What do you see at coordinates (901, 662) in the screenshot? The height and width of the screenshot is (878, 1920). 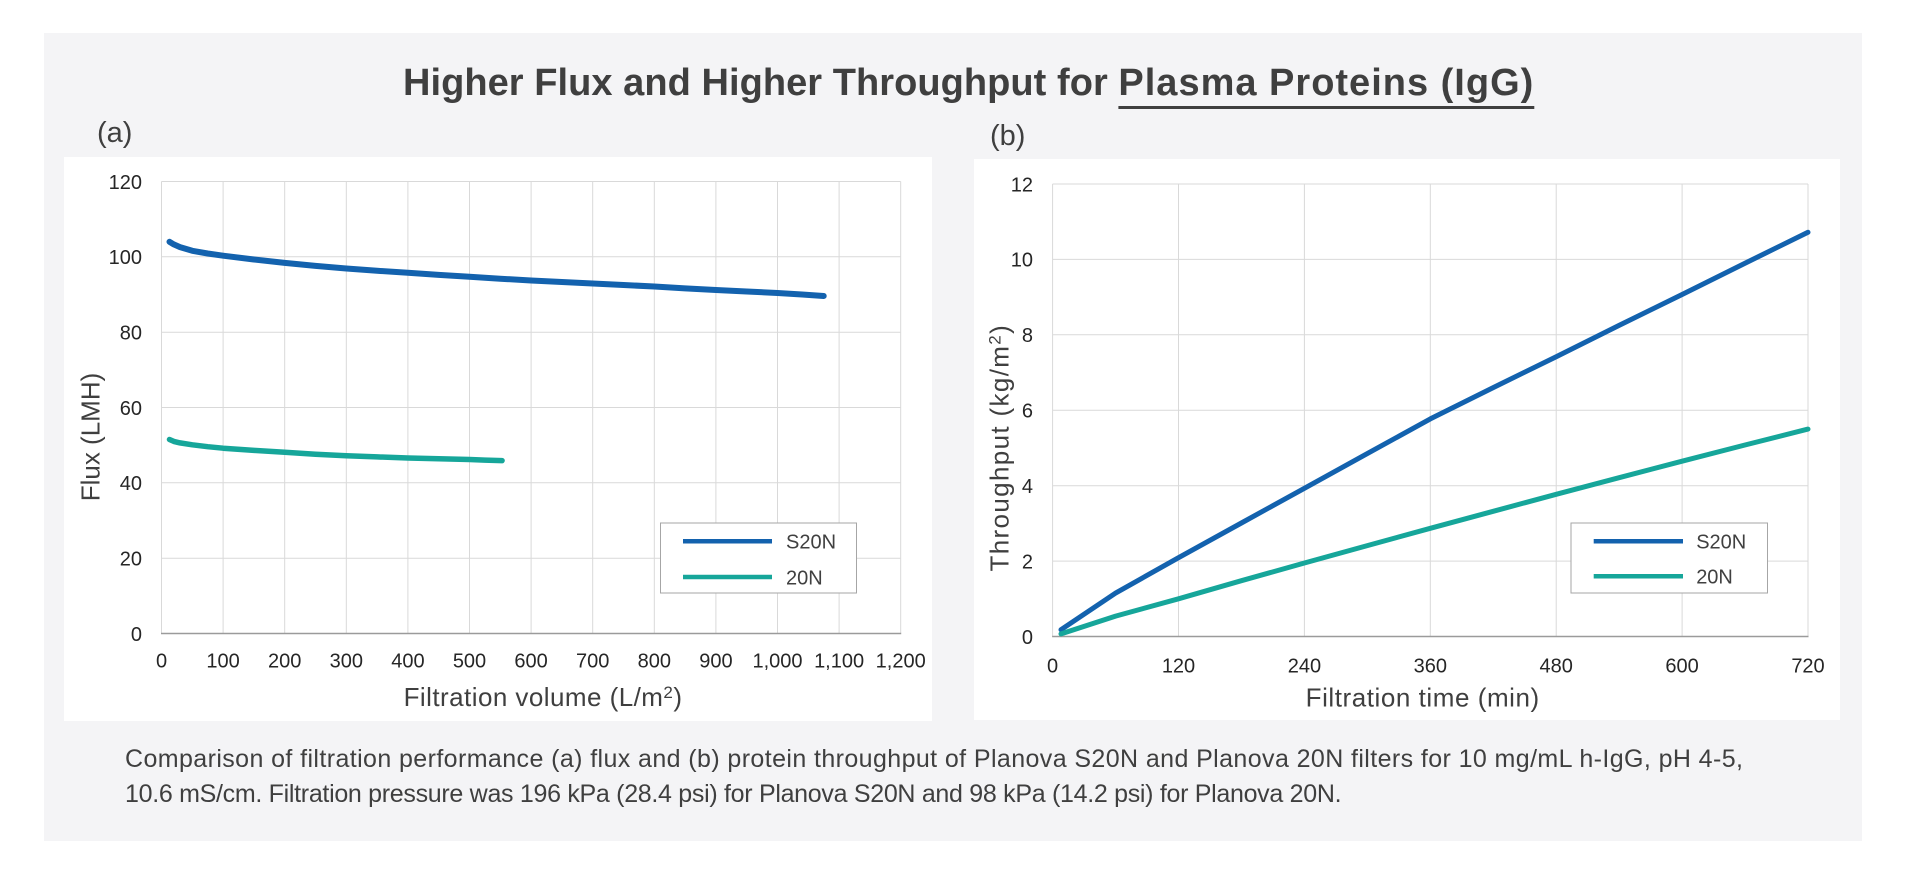 I see `svg-text: 1,200` at bounding box center [901, 662].